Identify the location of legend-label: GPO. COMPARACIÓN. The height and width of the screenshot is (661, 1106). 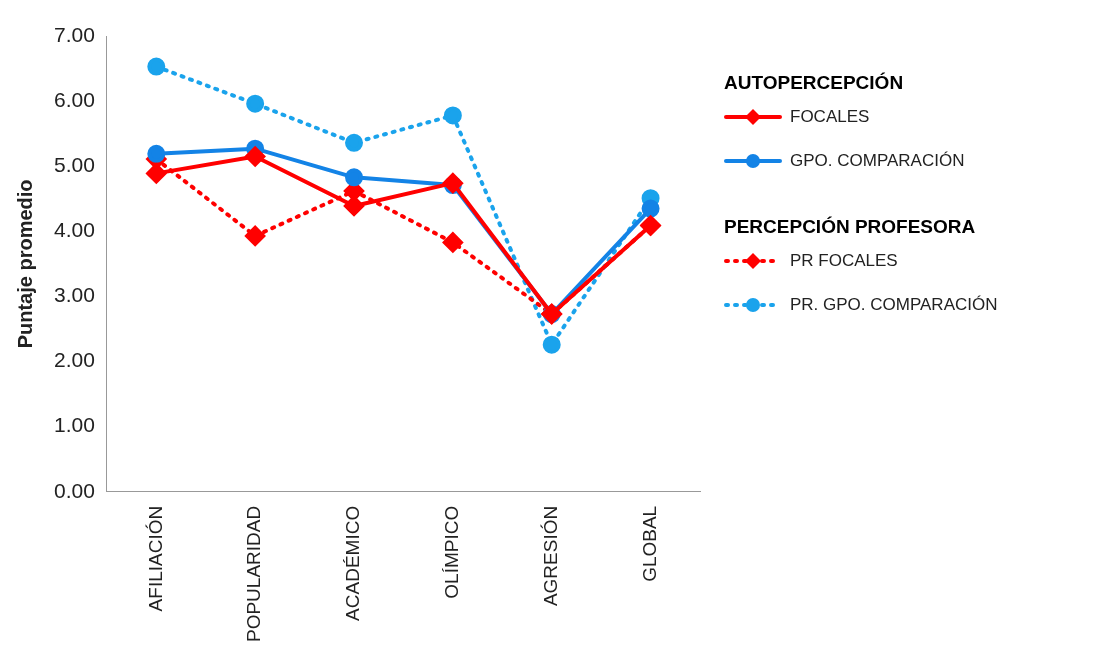
(877, 161).